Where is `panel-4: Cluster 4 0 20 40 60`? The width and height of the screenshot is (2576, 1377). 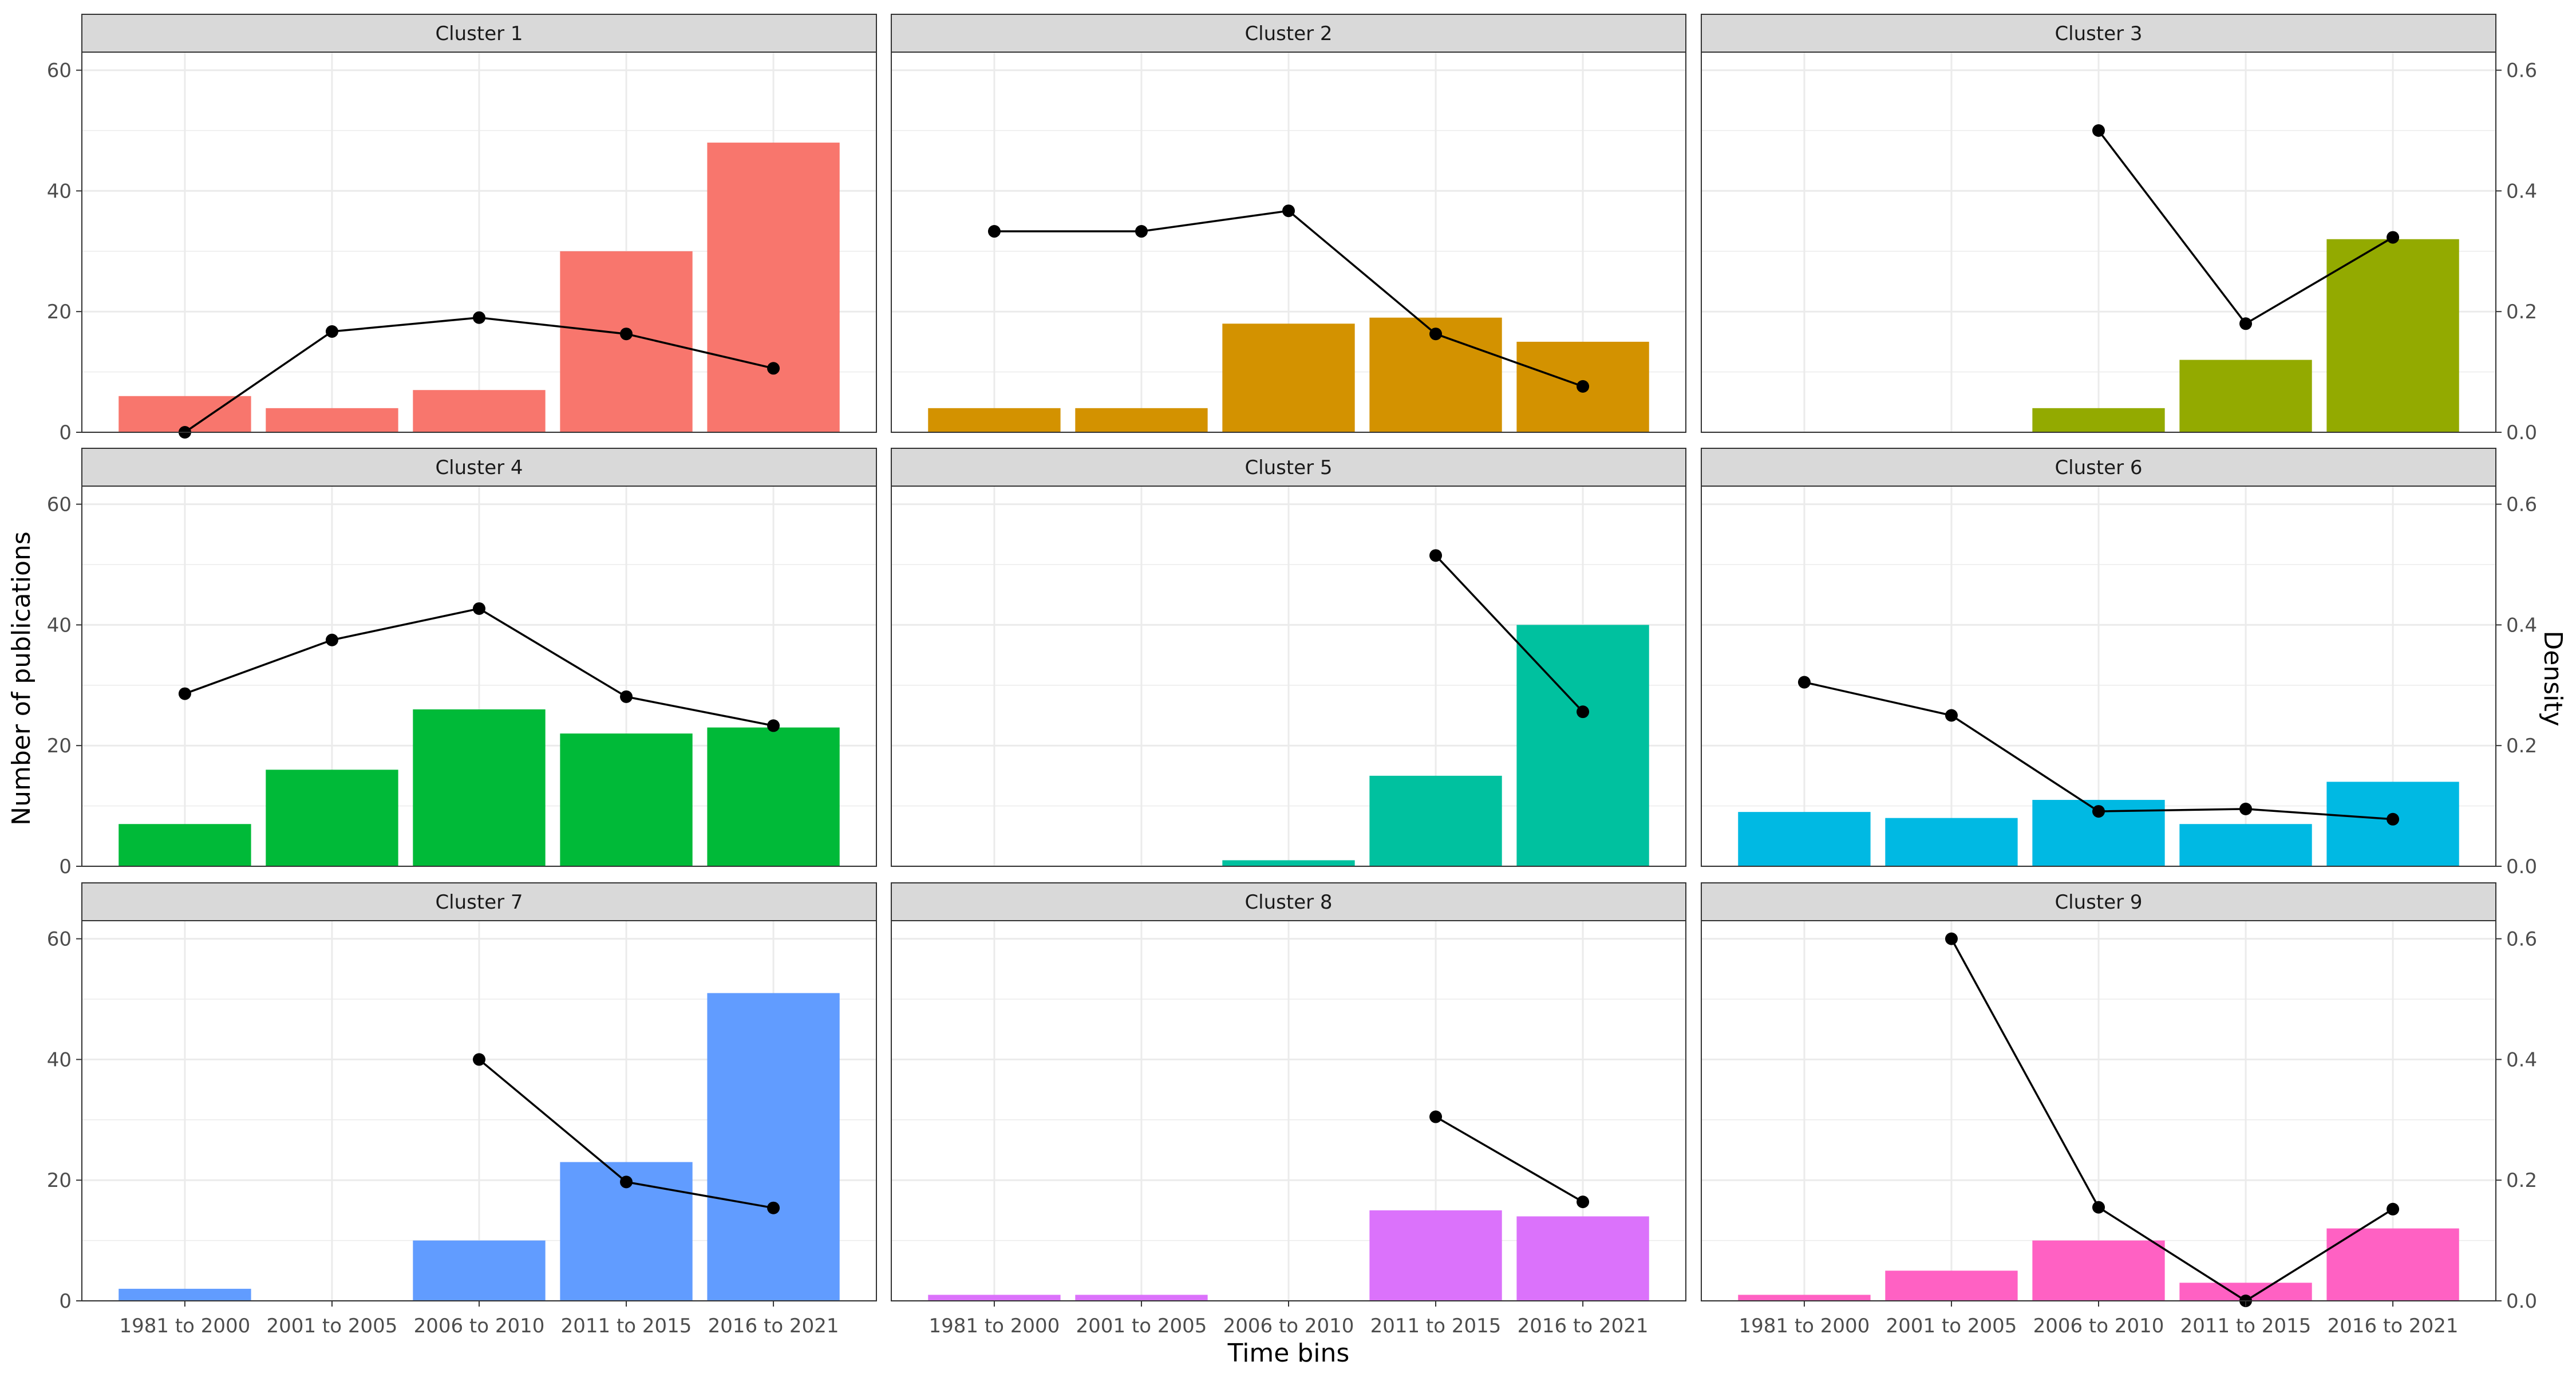 panel-4: Cluster 4 0 20 40 60 is located at coordinates (462, 663).